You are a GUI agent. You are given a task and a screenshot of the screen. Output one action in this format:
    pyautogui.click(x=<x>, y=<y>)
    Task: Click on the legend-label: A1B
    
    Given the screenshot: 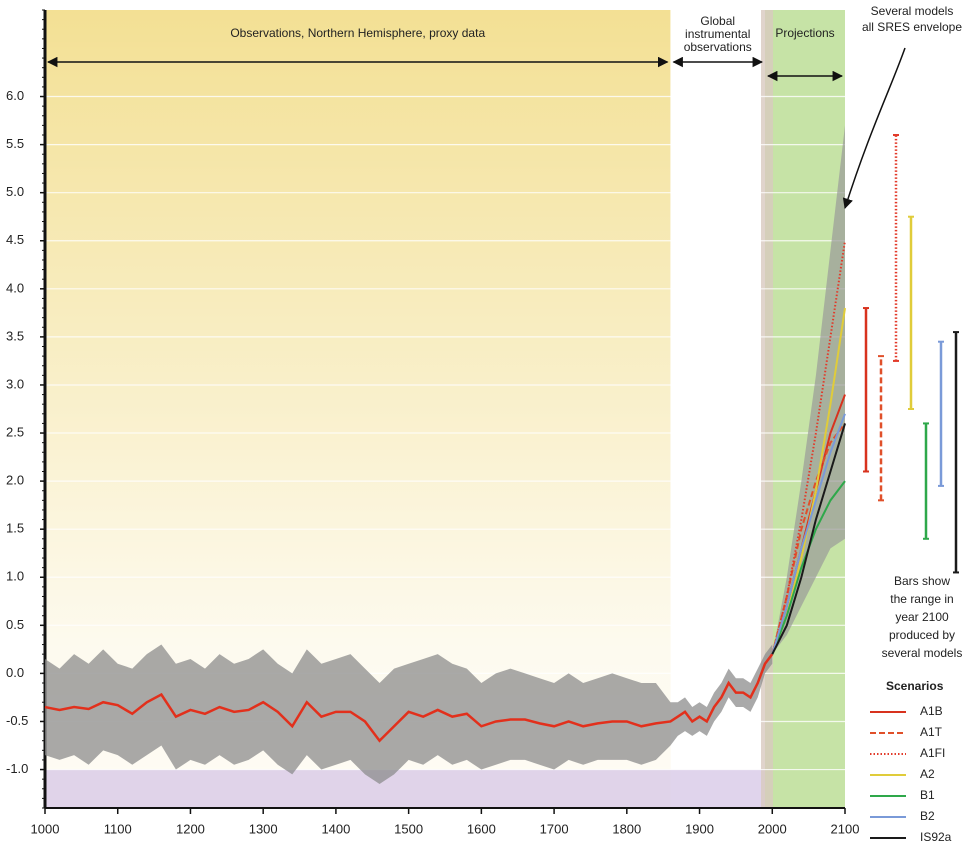 What is the action you would take?
    pyautogui.click(x=931, y=711)
    